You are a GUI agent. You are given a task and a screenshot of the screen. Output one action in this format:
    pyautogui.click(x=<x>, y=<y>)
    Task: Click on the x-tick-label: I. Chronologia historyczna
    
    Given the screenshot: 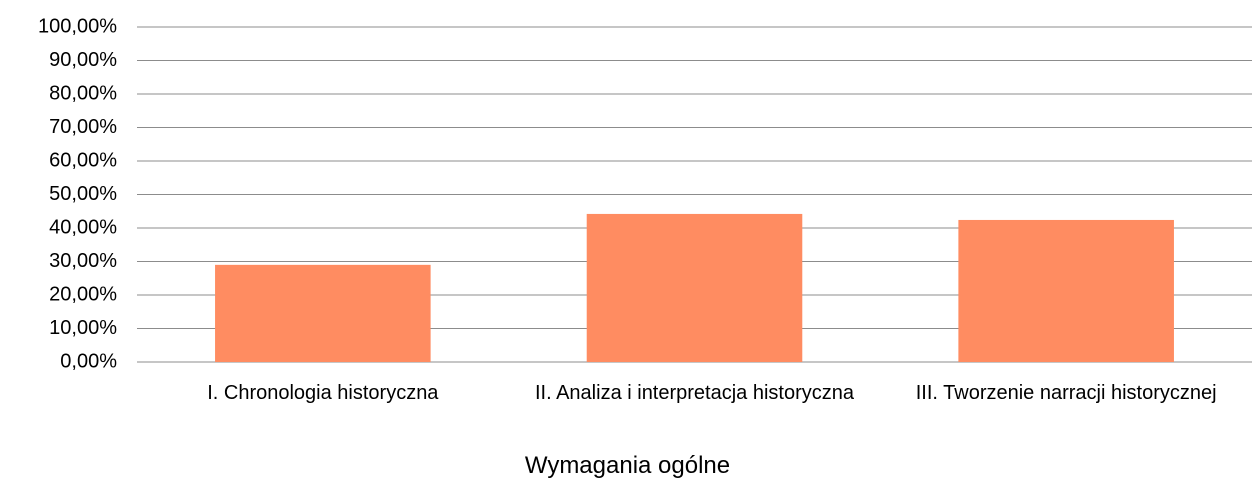 What is the action you would take?
    pyautogui.click(x=323, y=393)
    